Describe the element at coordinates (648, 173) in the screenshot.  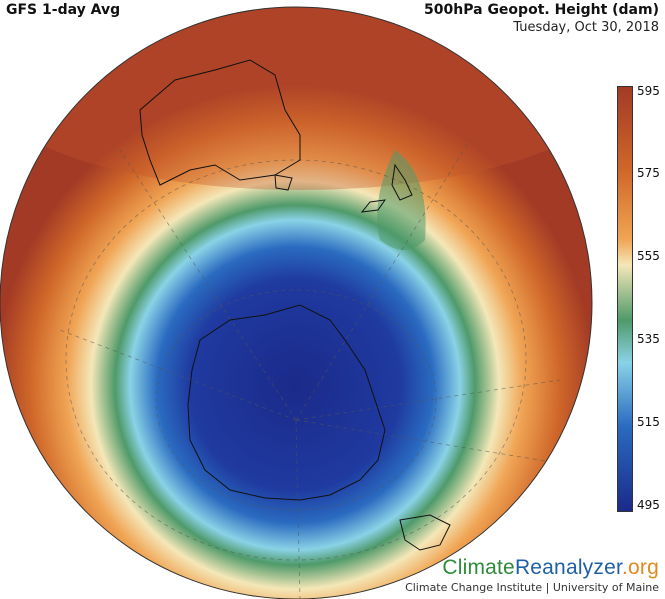
I see `colorbar-tick: 575` at that location.